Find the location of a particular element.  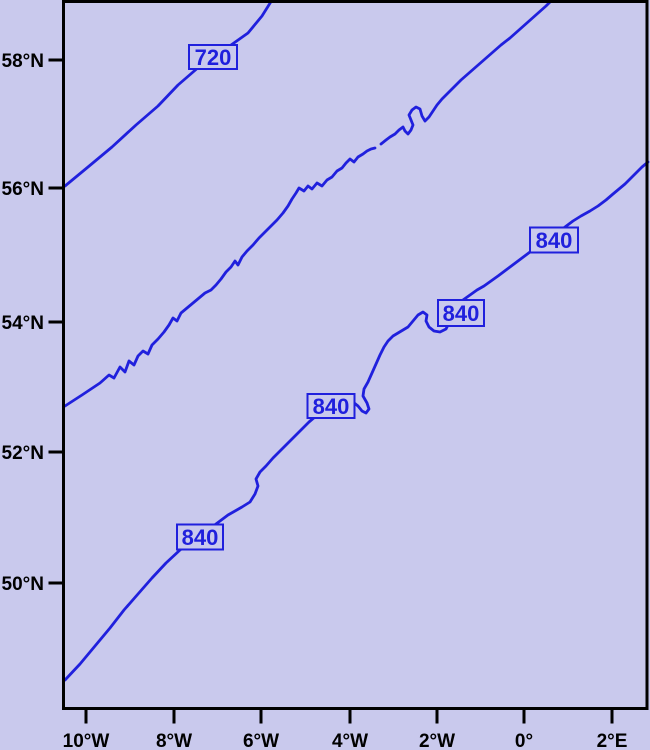

x-tick-label: 10°W is located at coordinates (86, 740).